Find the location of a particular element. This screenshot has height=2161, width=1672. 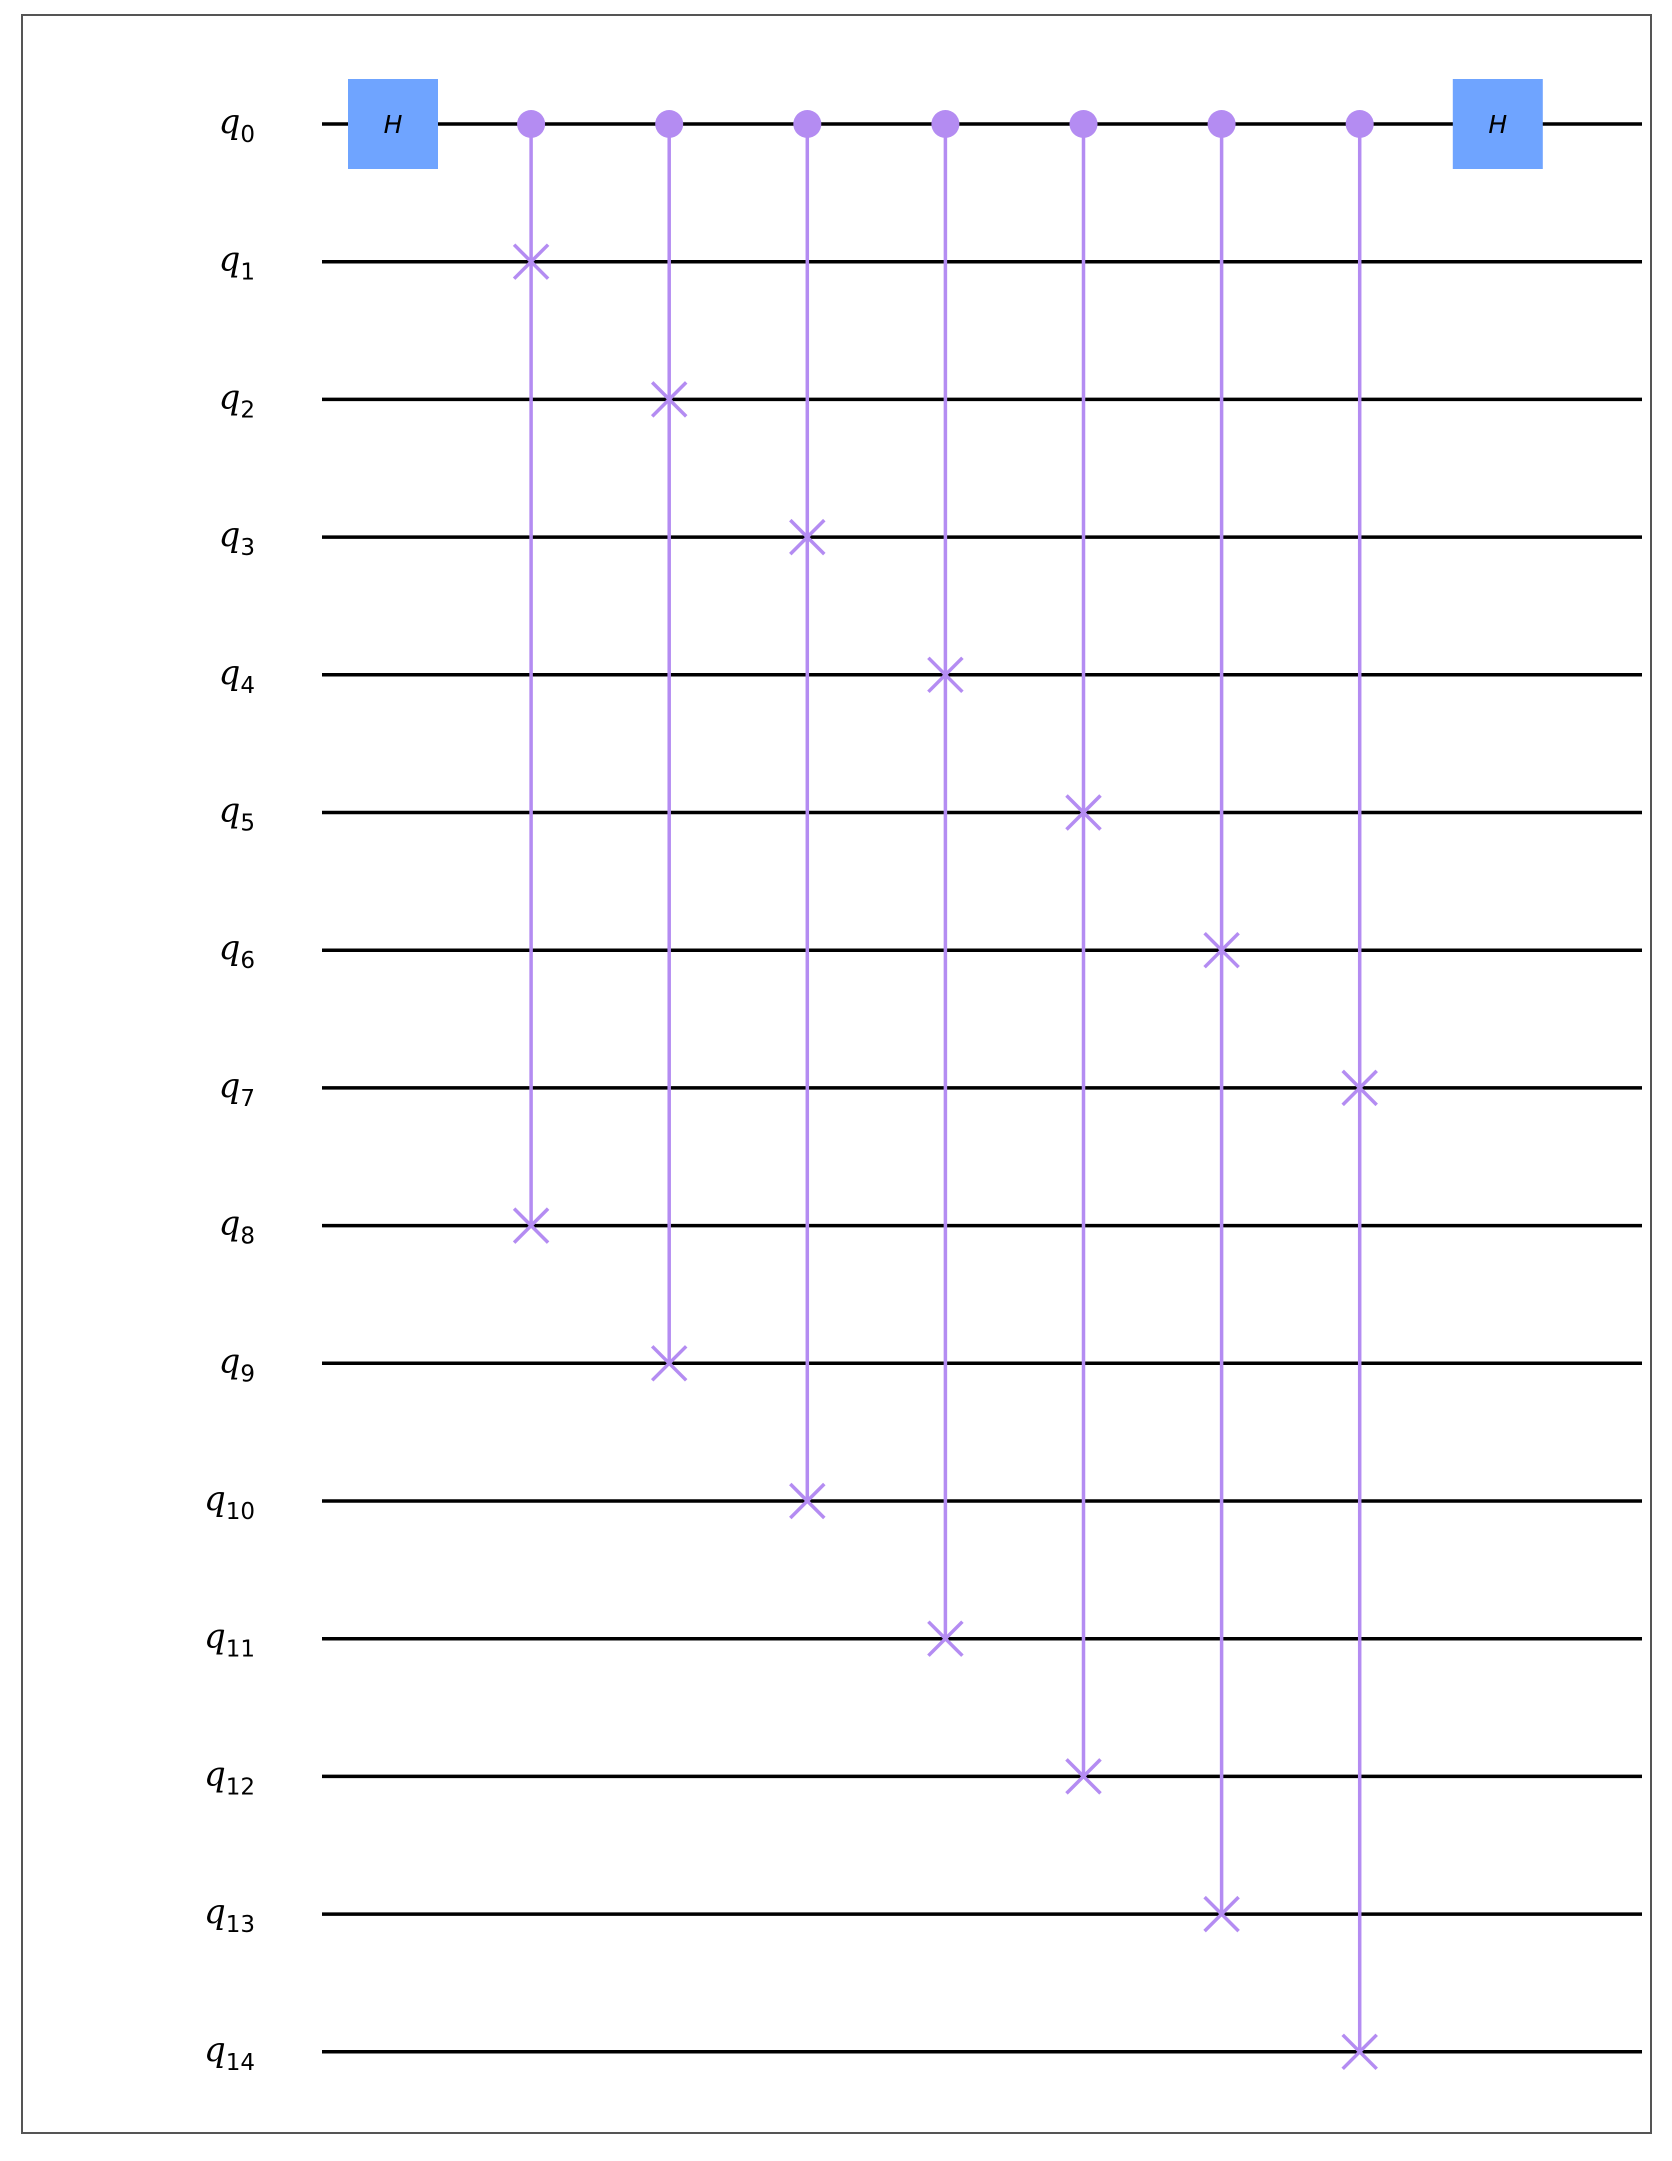

qubit-label: q7 is located at coordinates (237, 1089).